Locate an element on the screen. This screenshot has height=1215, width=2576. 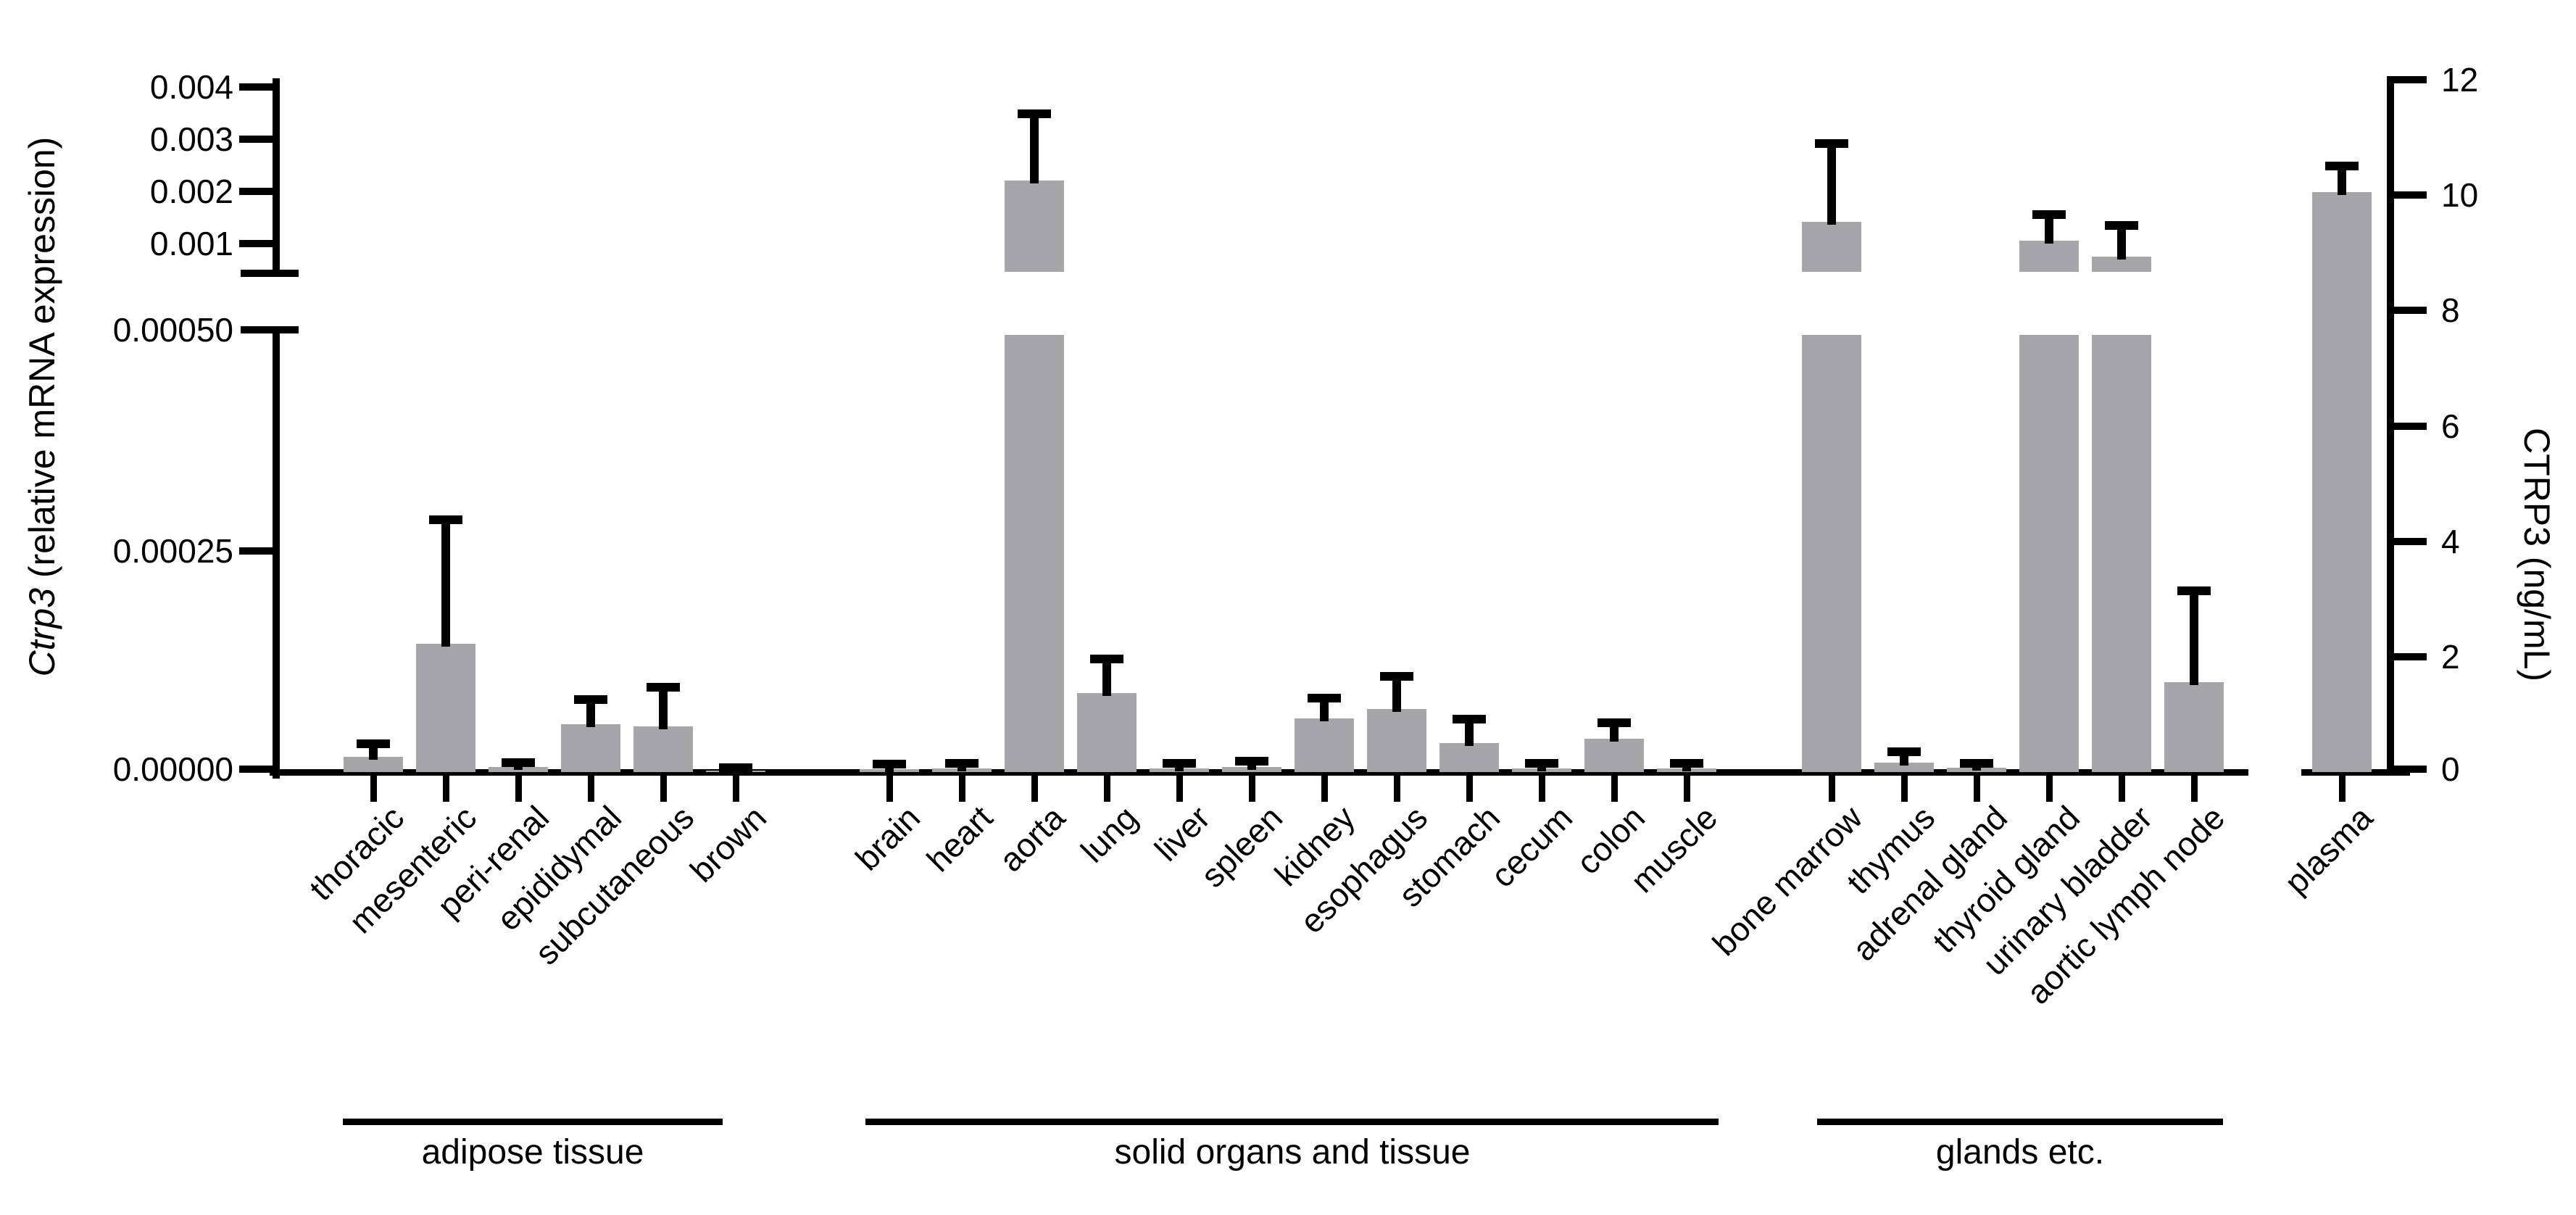
error-bar-heart-cap is located at coordinates (962, 763).